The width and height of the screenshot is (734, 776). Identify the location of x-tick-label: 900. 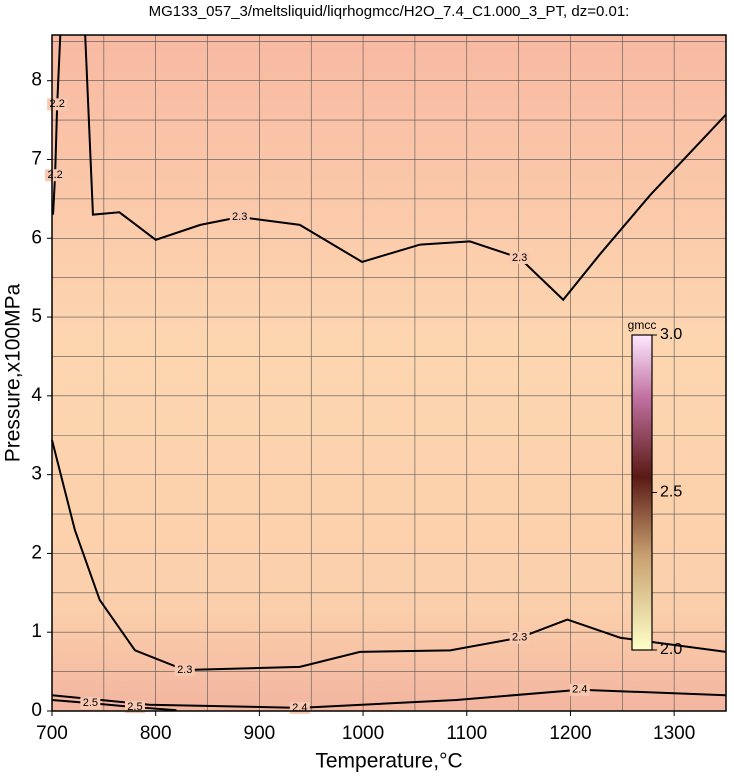
(260, 733).